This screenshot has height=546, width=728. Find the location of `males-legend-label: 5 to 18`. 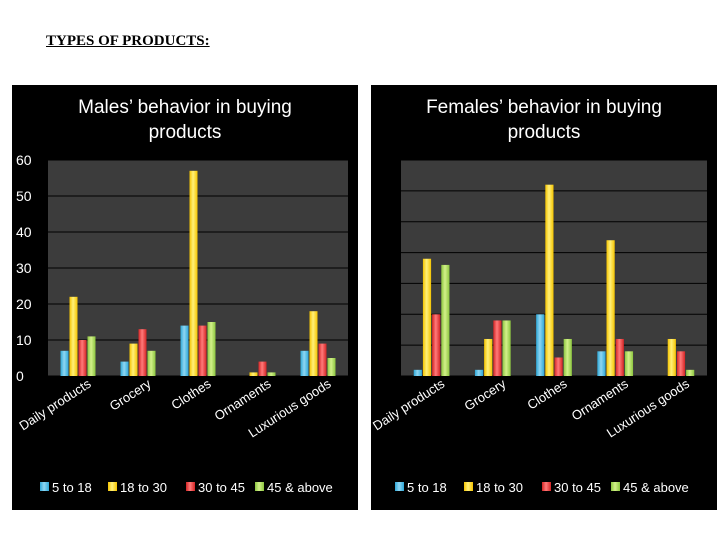

males-legend-label: 5 to 18 is located at coordinates (72, 487).